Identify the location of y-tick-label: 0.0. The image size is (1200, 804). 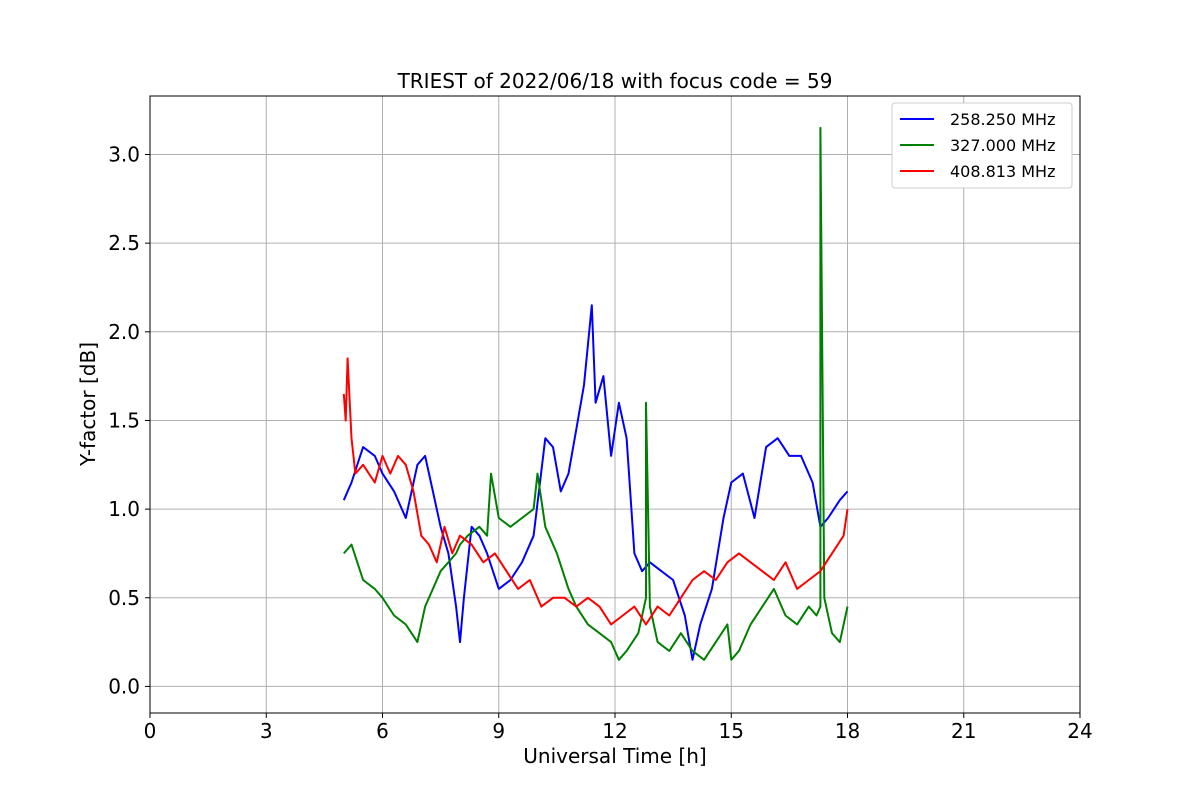
(124, 686).